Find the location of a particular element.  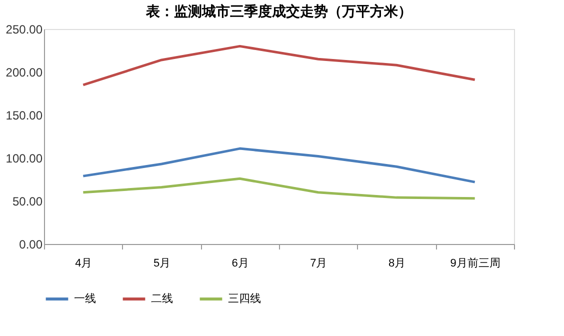

legend-label: 三四线 is located at coordinates (244, 298).